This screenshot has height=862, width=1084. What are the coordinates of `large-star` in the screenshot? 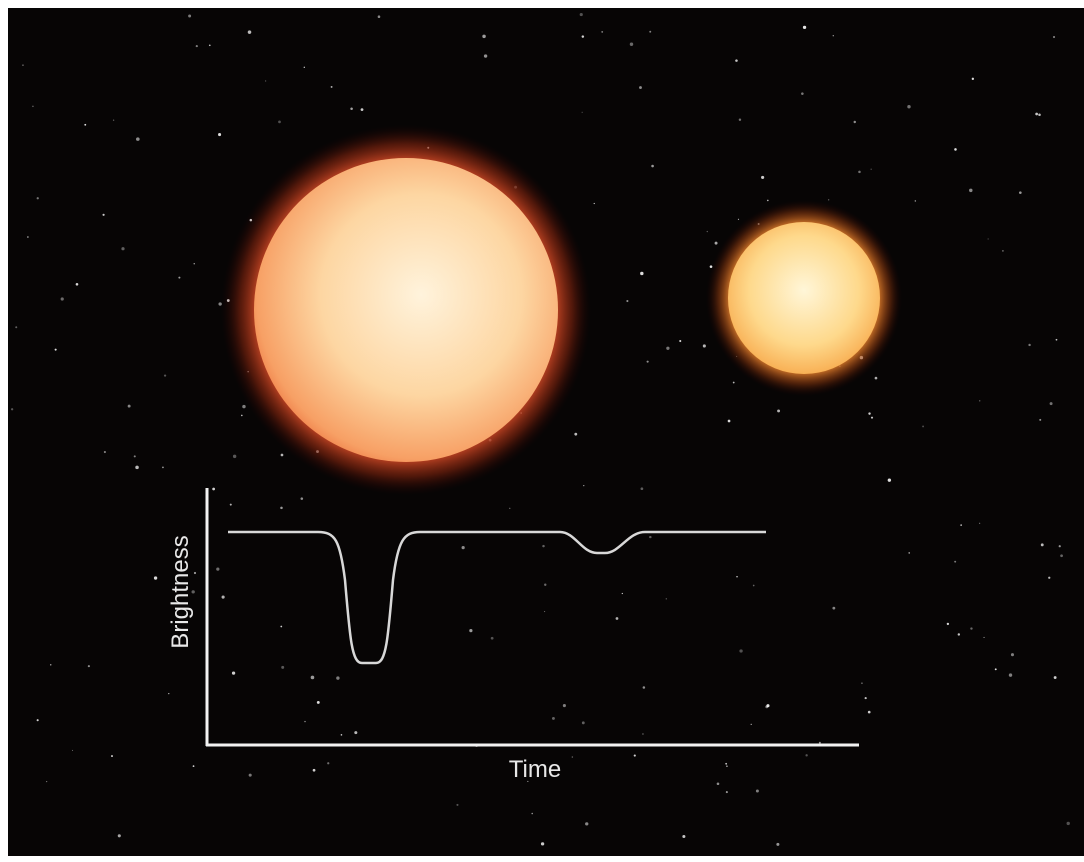 It's located at (406, 310).